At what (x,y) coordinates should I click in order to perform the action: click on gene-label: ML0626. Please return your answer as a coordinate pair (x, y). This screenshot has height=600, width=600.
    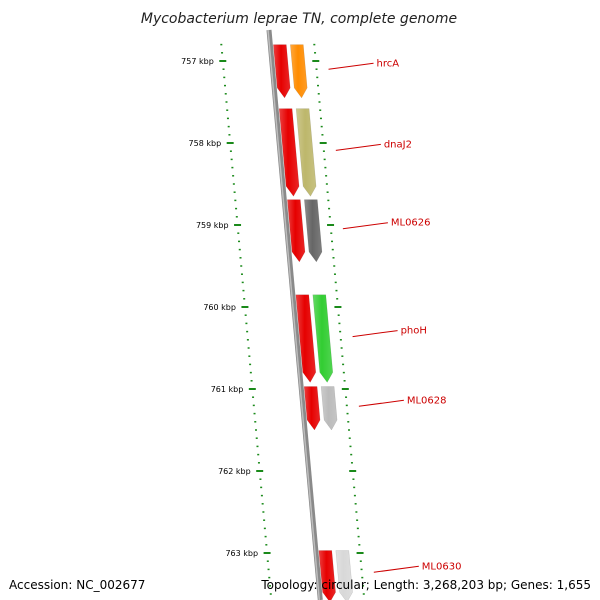
    Looking at the image, I should click on (411, 223).